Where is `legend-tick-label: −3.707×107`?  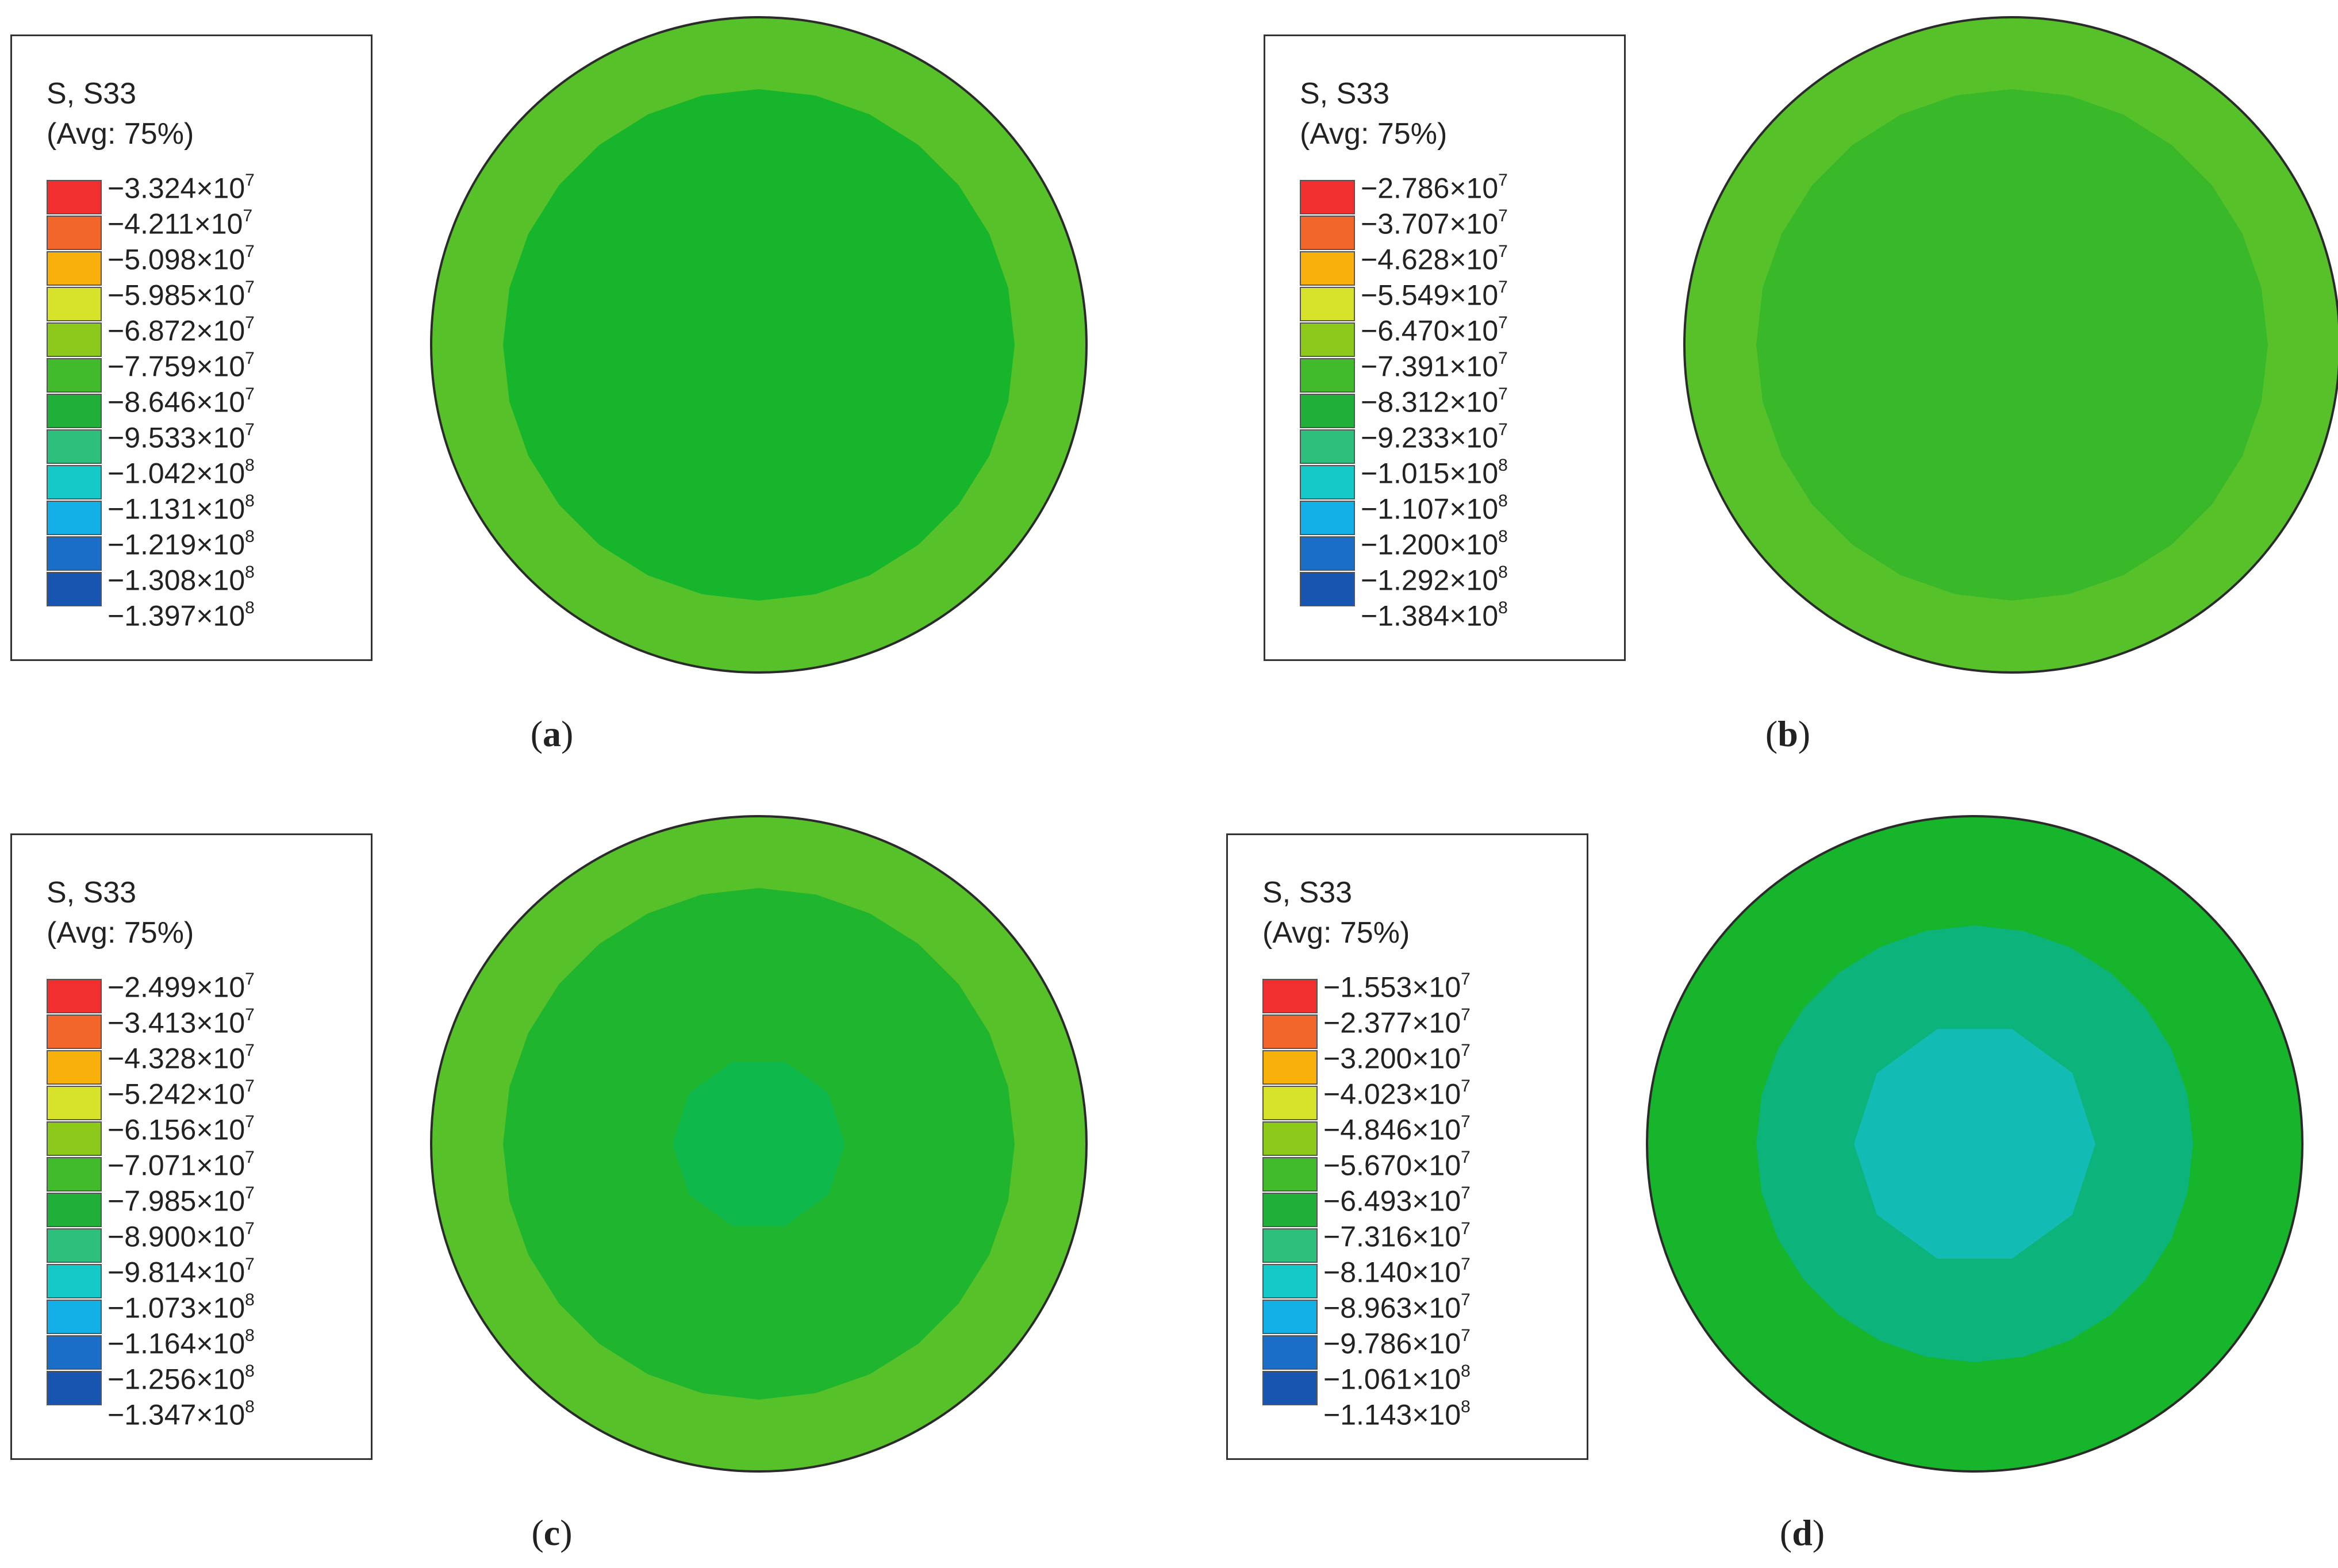
legend-tick-label: −3.707×107 is located at coordinates (1434, 223).